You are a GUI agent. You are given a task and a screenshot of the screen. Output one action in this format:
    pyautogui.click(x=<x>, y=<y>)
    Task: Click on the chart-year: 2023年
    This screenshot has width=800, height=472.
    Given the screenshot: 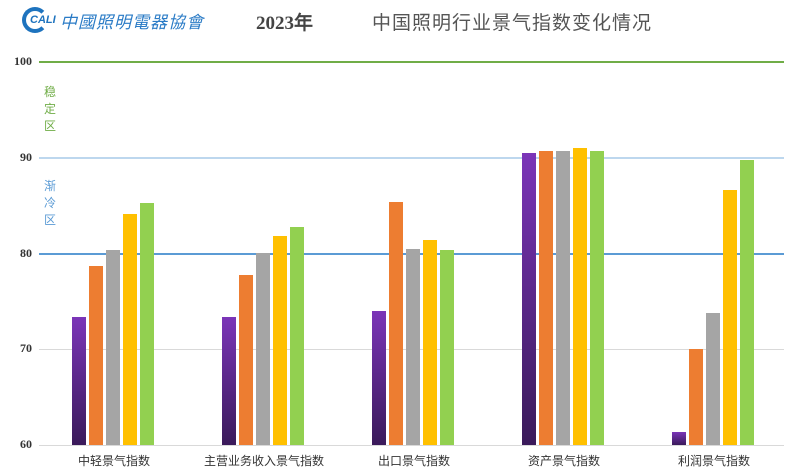 What is the action you would take?
    pyautogui.click(x=285, y=23)
    